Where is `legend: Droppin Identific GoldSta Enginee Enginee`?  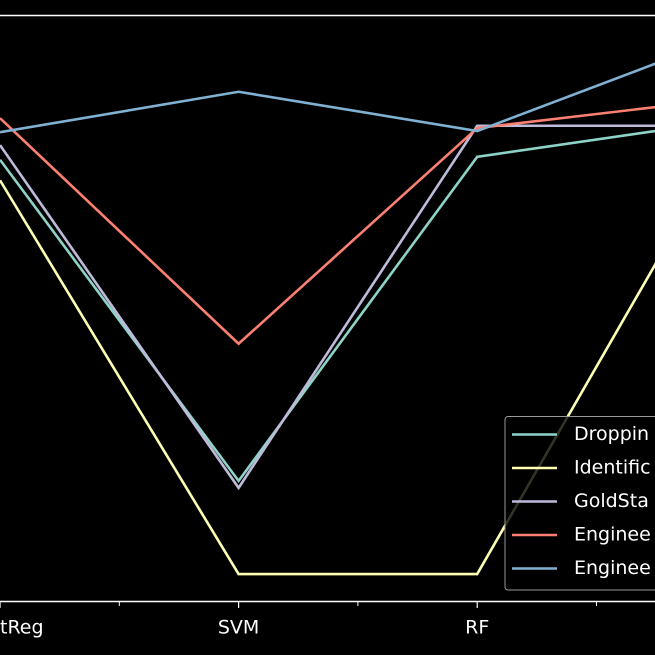
legend: Droppin Identific GoldSta Enginee Enginee is located at coordinates (579, 503).